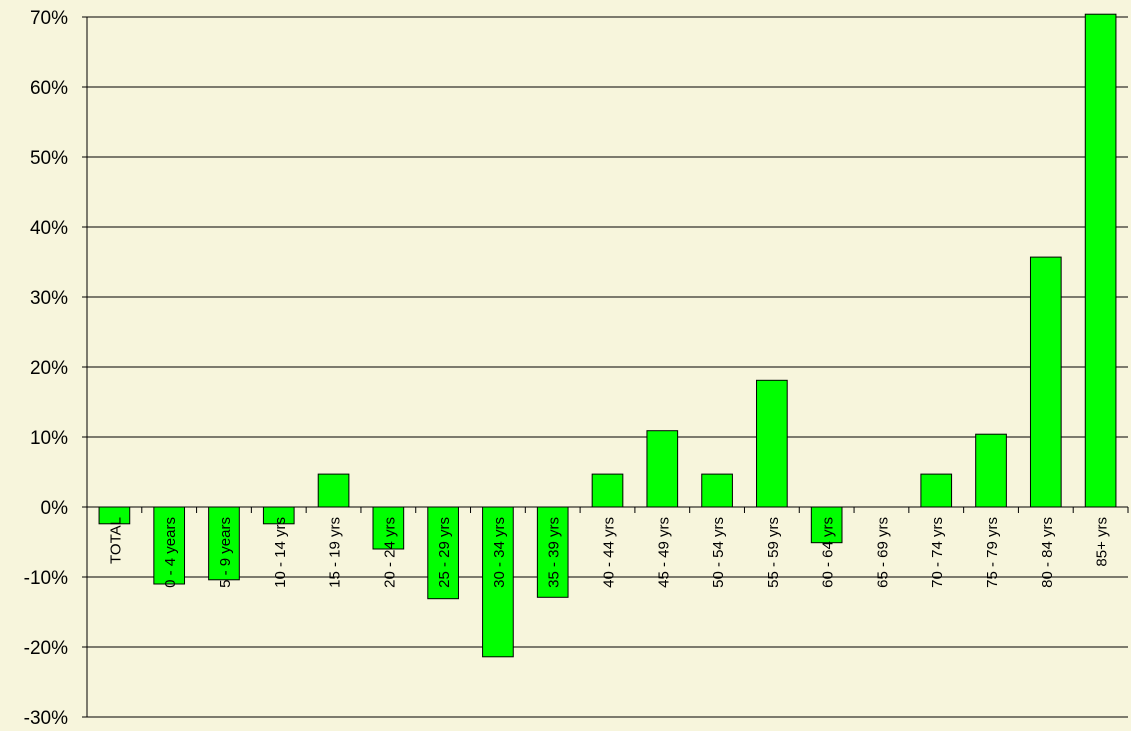  I want to click on x-tick-label: 5 - 9 years, so click(225, 552).